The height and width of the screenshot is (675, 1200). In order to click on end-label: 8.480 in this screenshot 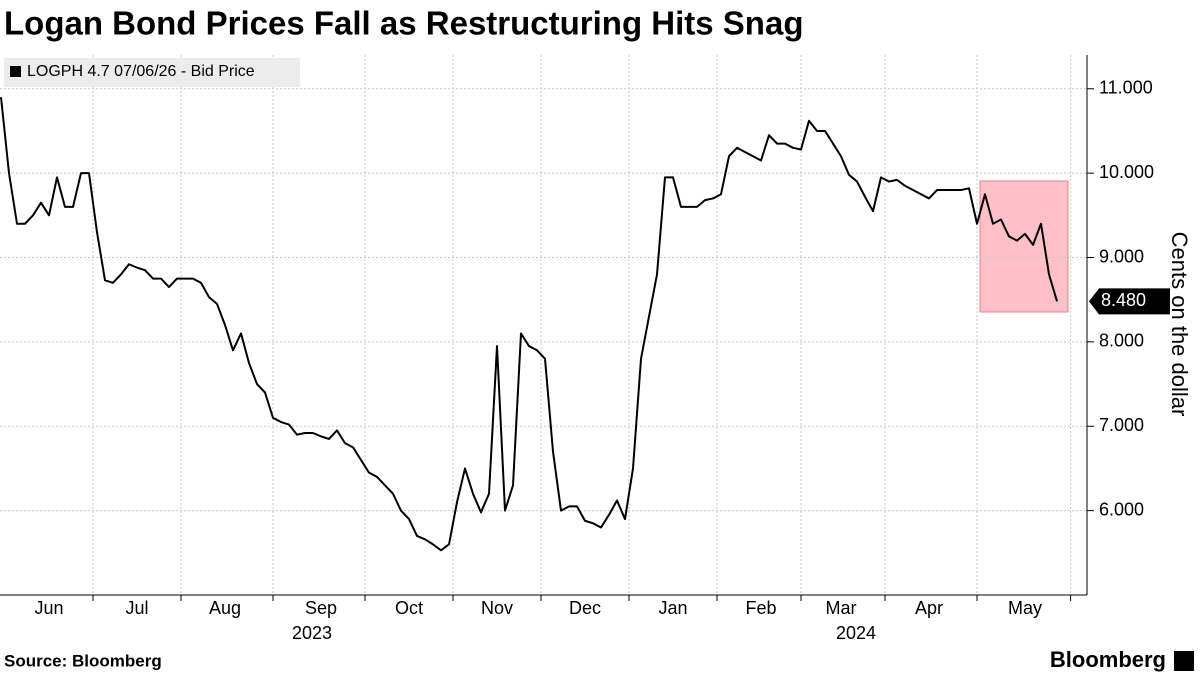, I will do `click(1123, 300)`.